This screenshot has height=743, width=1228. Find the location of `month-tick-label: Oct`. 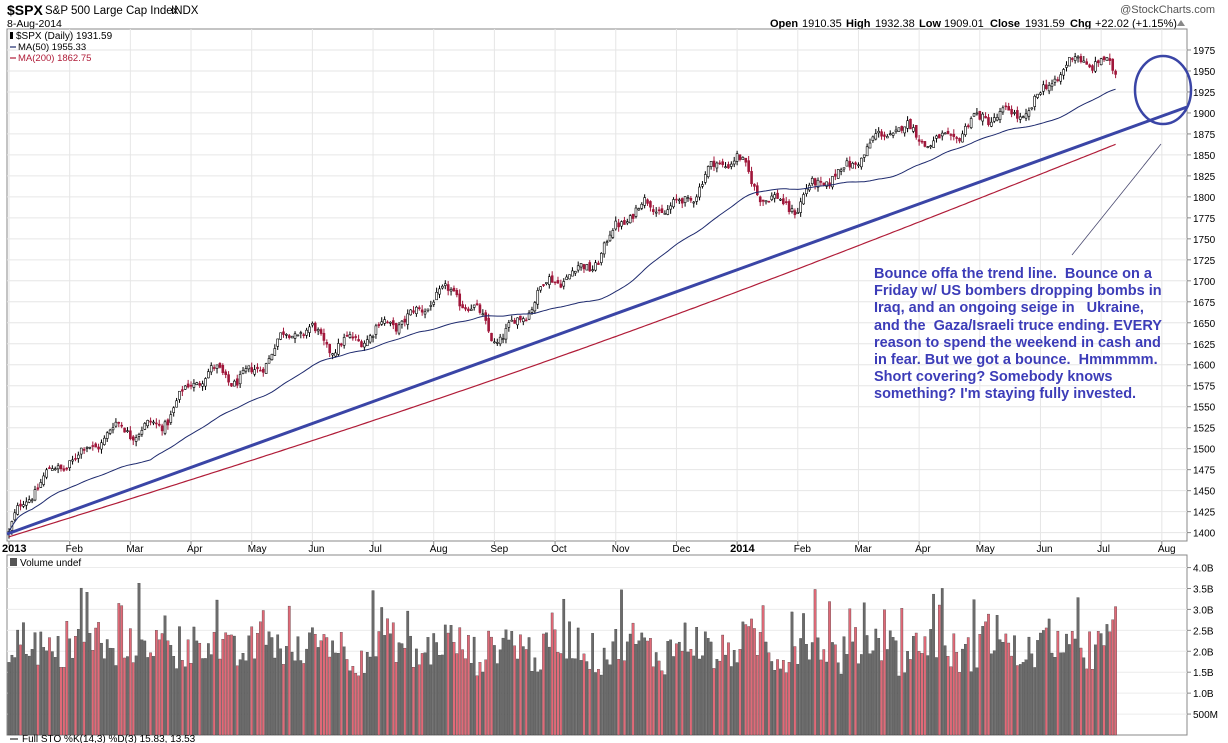

month-tick-label: Oct is located at coordinates (559, 549).